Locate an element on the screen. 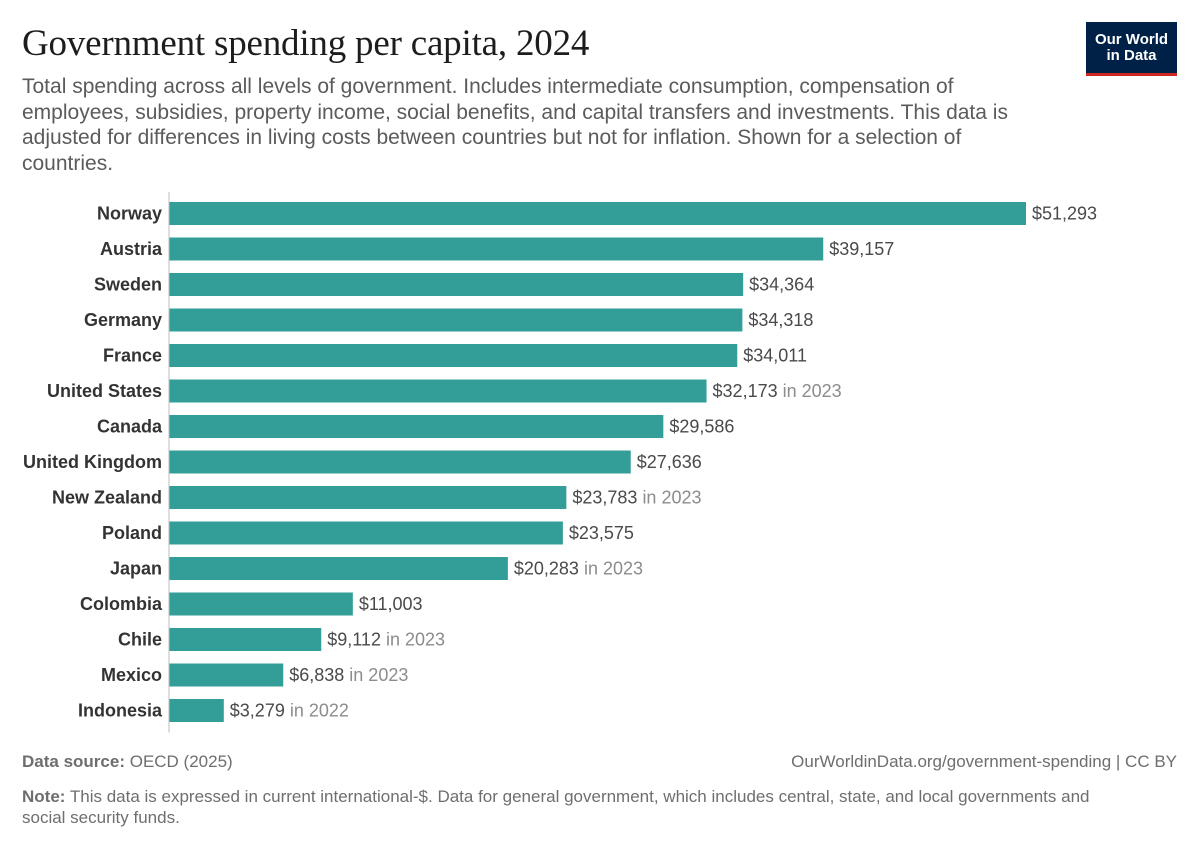 Image resolution: width=1200 pixels, height=847 pixels. category-label: Chile is located at coordinates (140, 640).